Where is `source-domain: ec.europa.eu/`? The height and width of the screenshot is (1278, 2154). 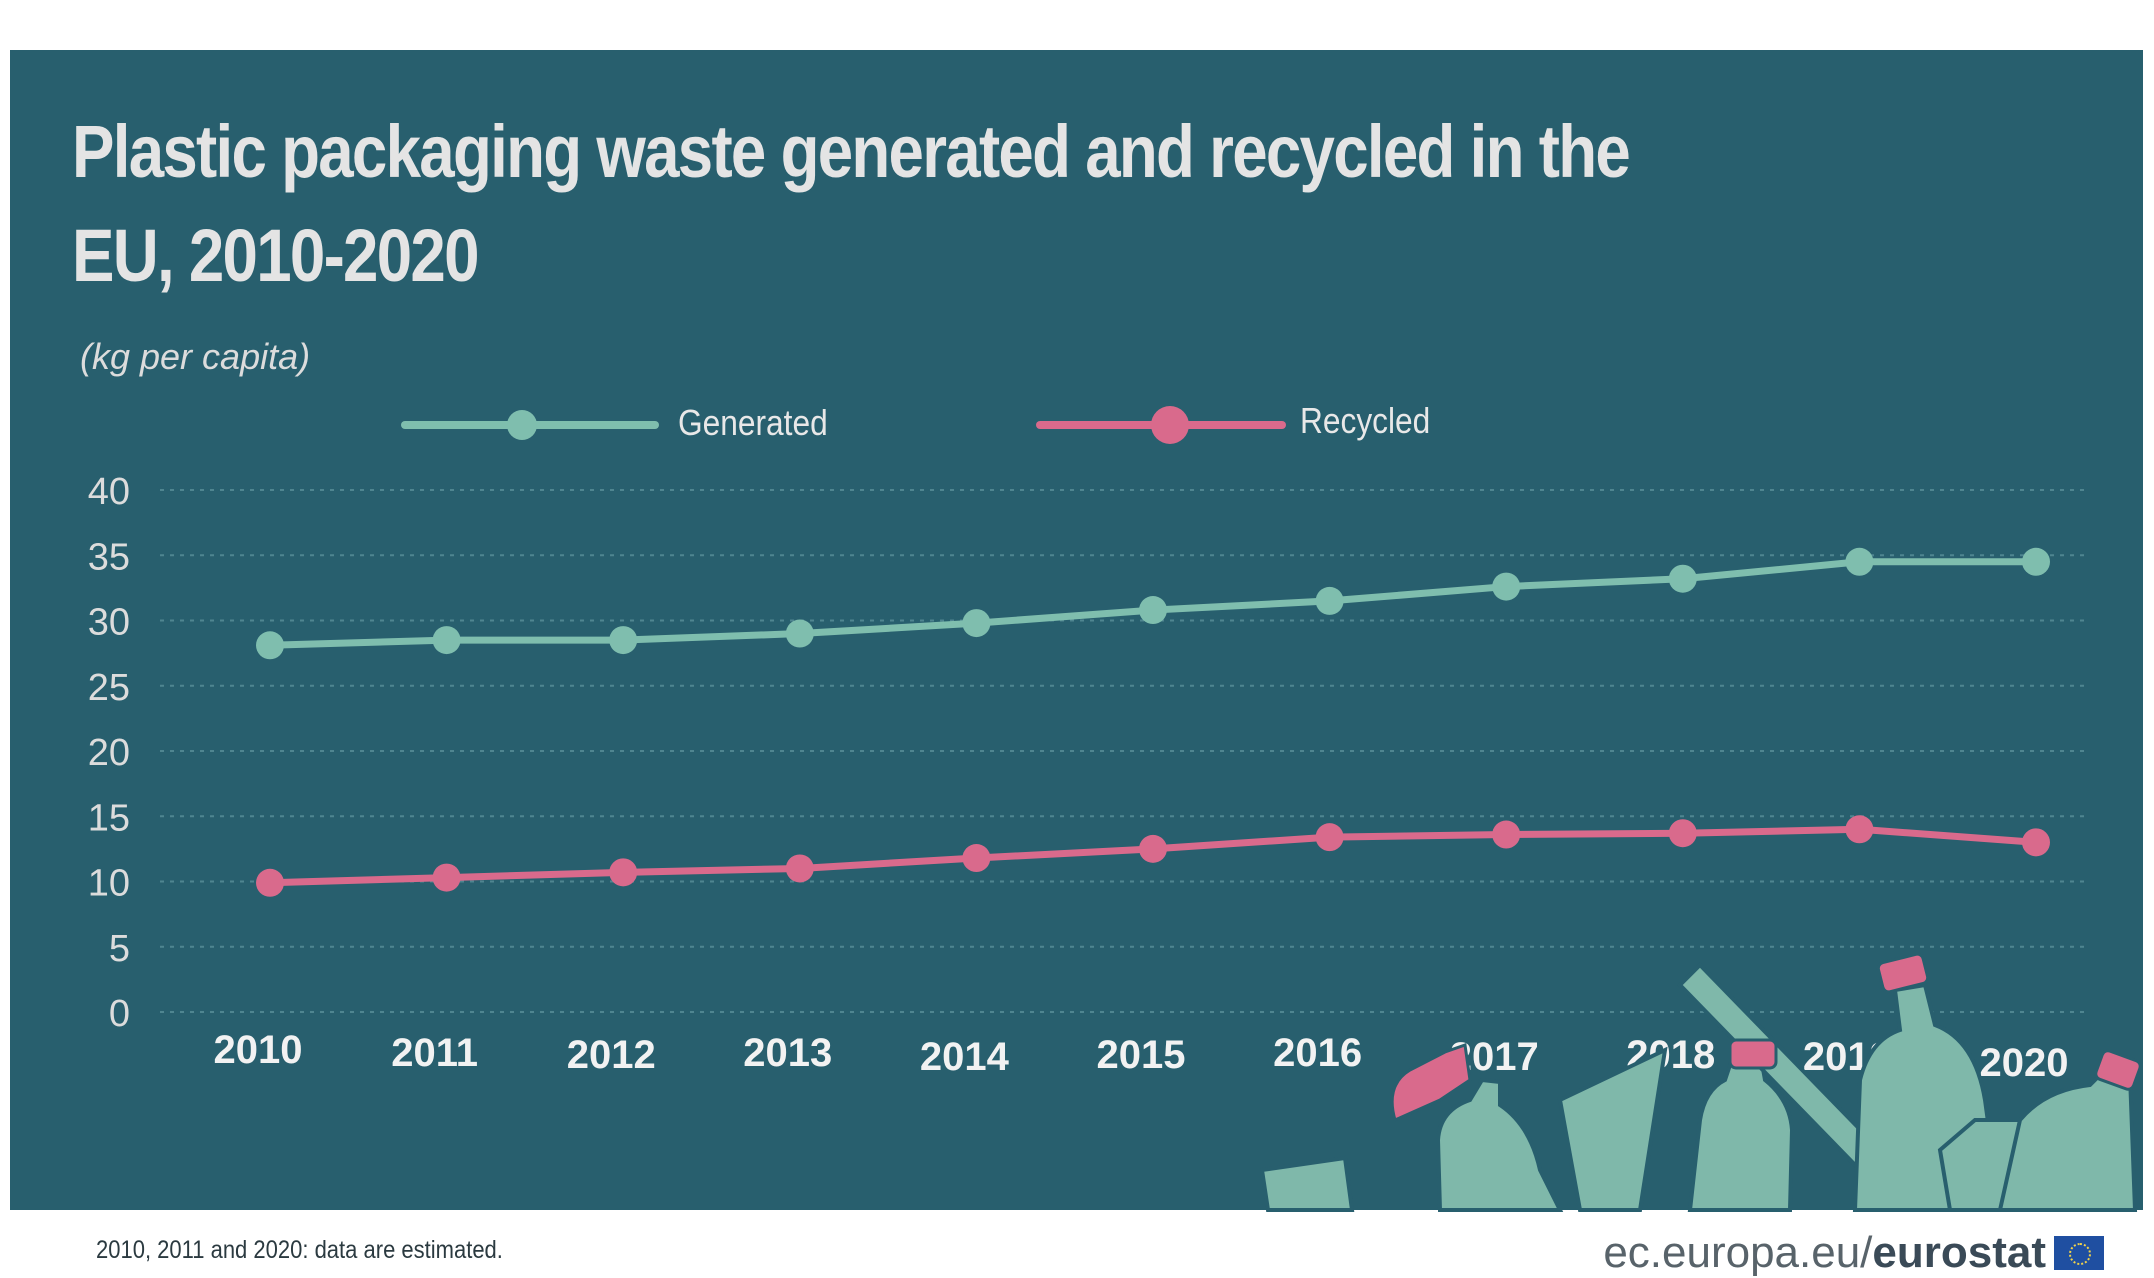 source-domain: ec.europa.eu/ is located at coordinates (1738, 1252).